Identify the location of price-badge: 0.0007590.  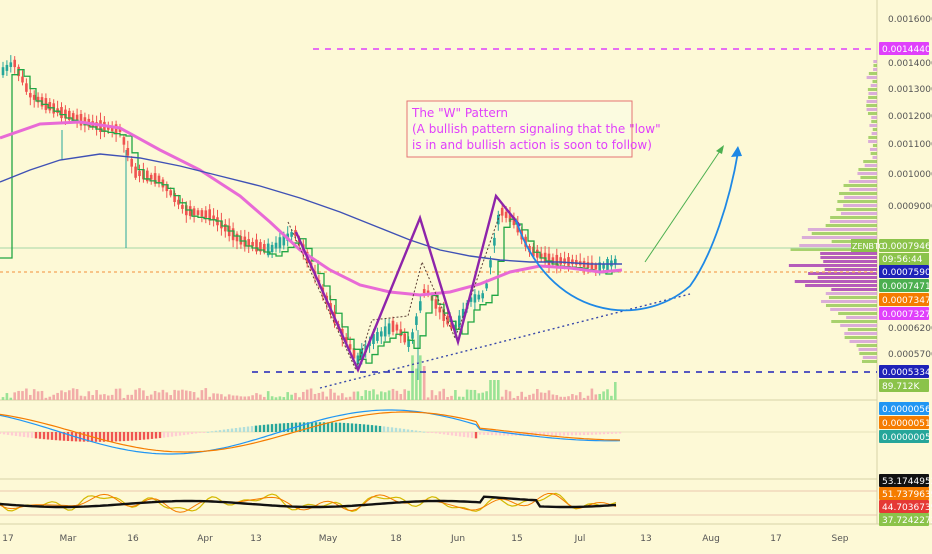
(906, 273).